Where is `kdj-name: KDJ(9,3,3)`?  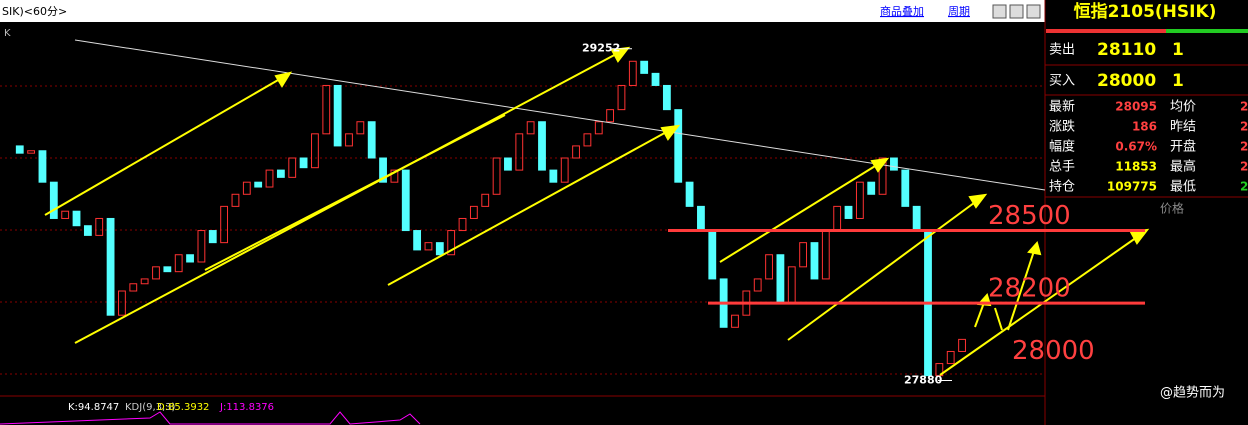 kdj-name: KDJ(9,3,3) is located at coordinates (150, 407).